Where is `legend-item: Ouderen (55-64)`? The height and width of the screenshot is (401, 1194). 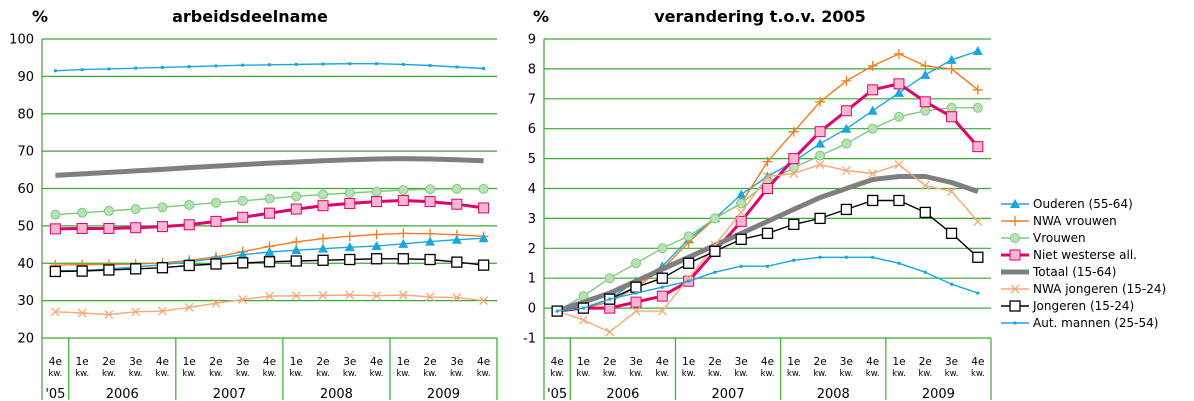 legend-item: Ouderen (55-64) is located at coordinates (1067, 204).